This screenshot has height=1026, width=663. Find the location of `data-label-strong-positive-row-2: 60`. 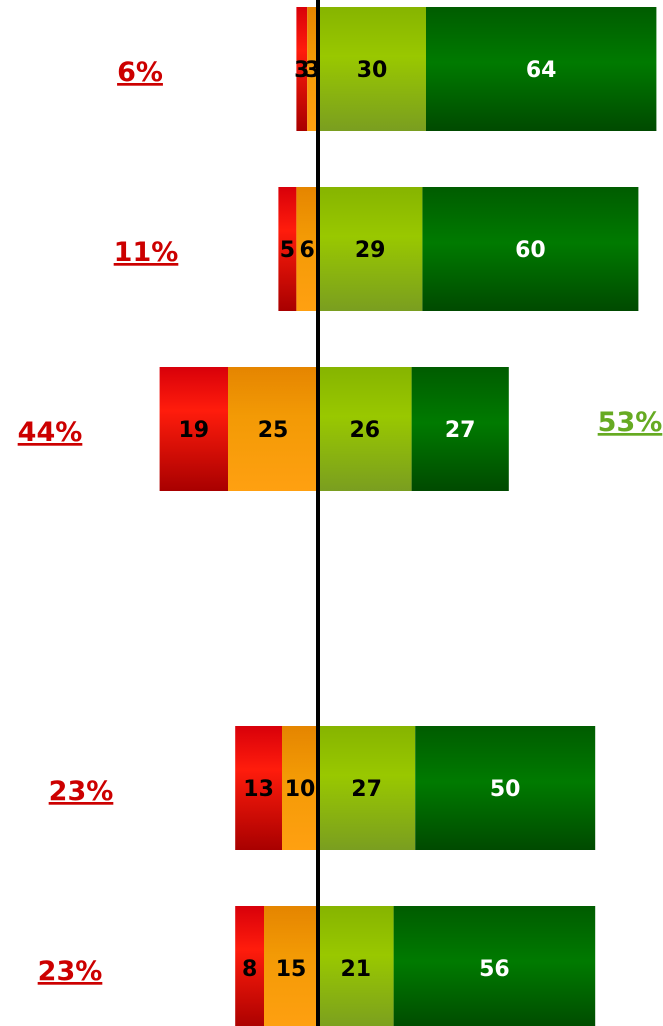

data-label-strong-positive-row-2: 60 is located at coordinates (530, 250).